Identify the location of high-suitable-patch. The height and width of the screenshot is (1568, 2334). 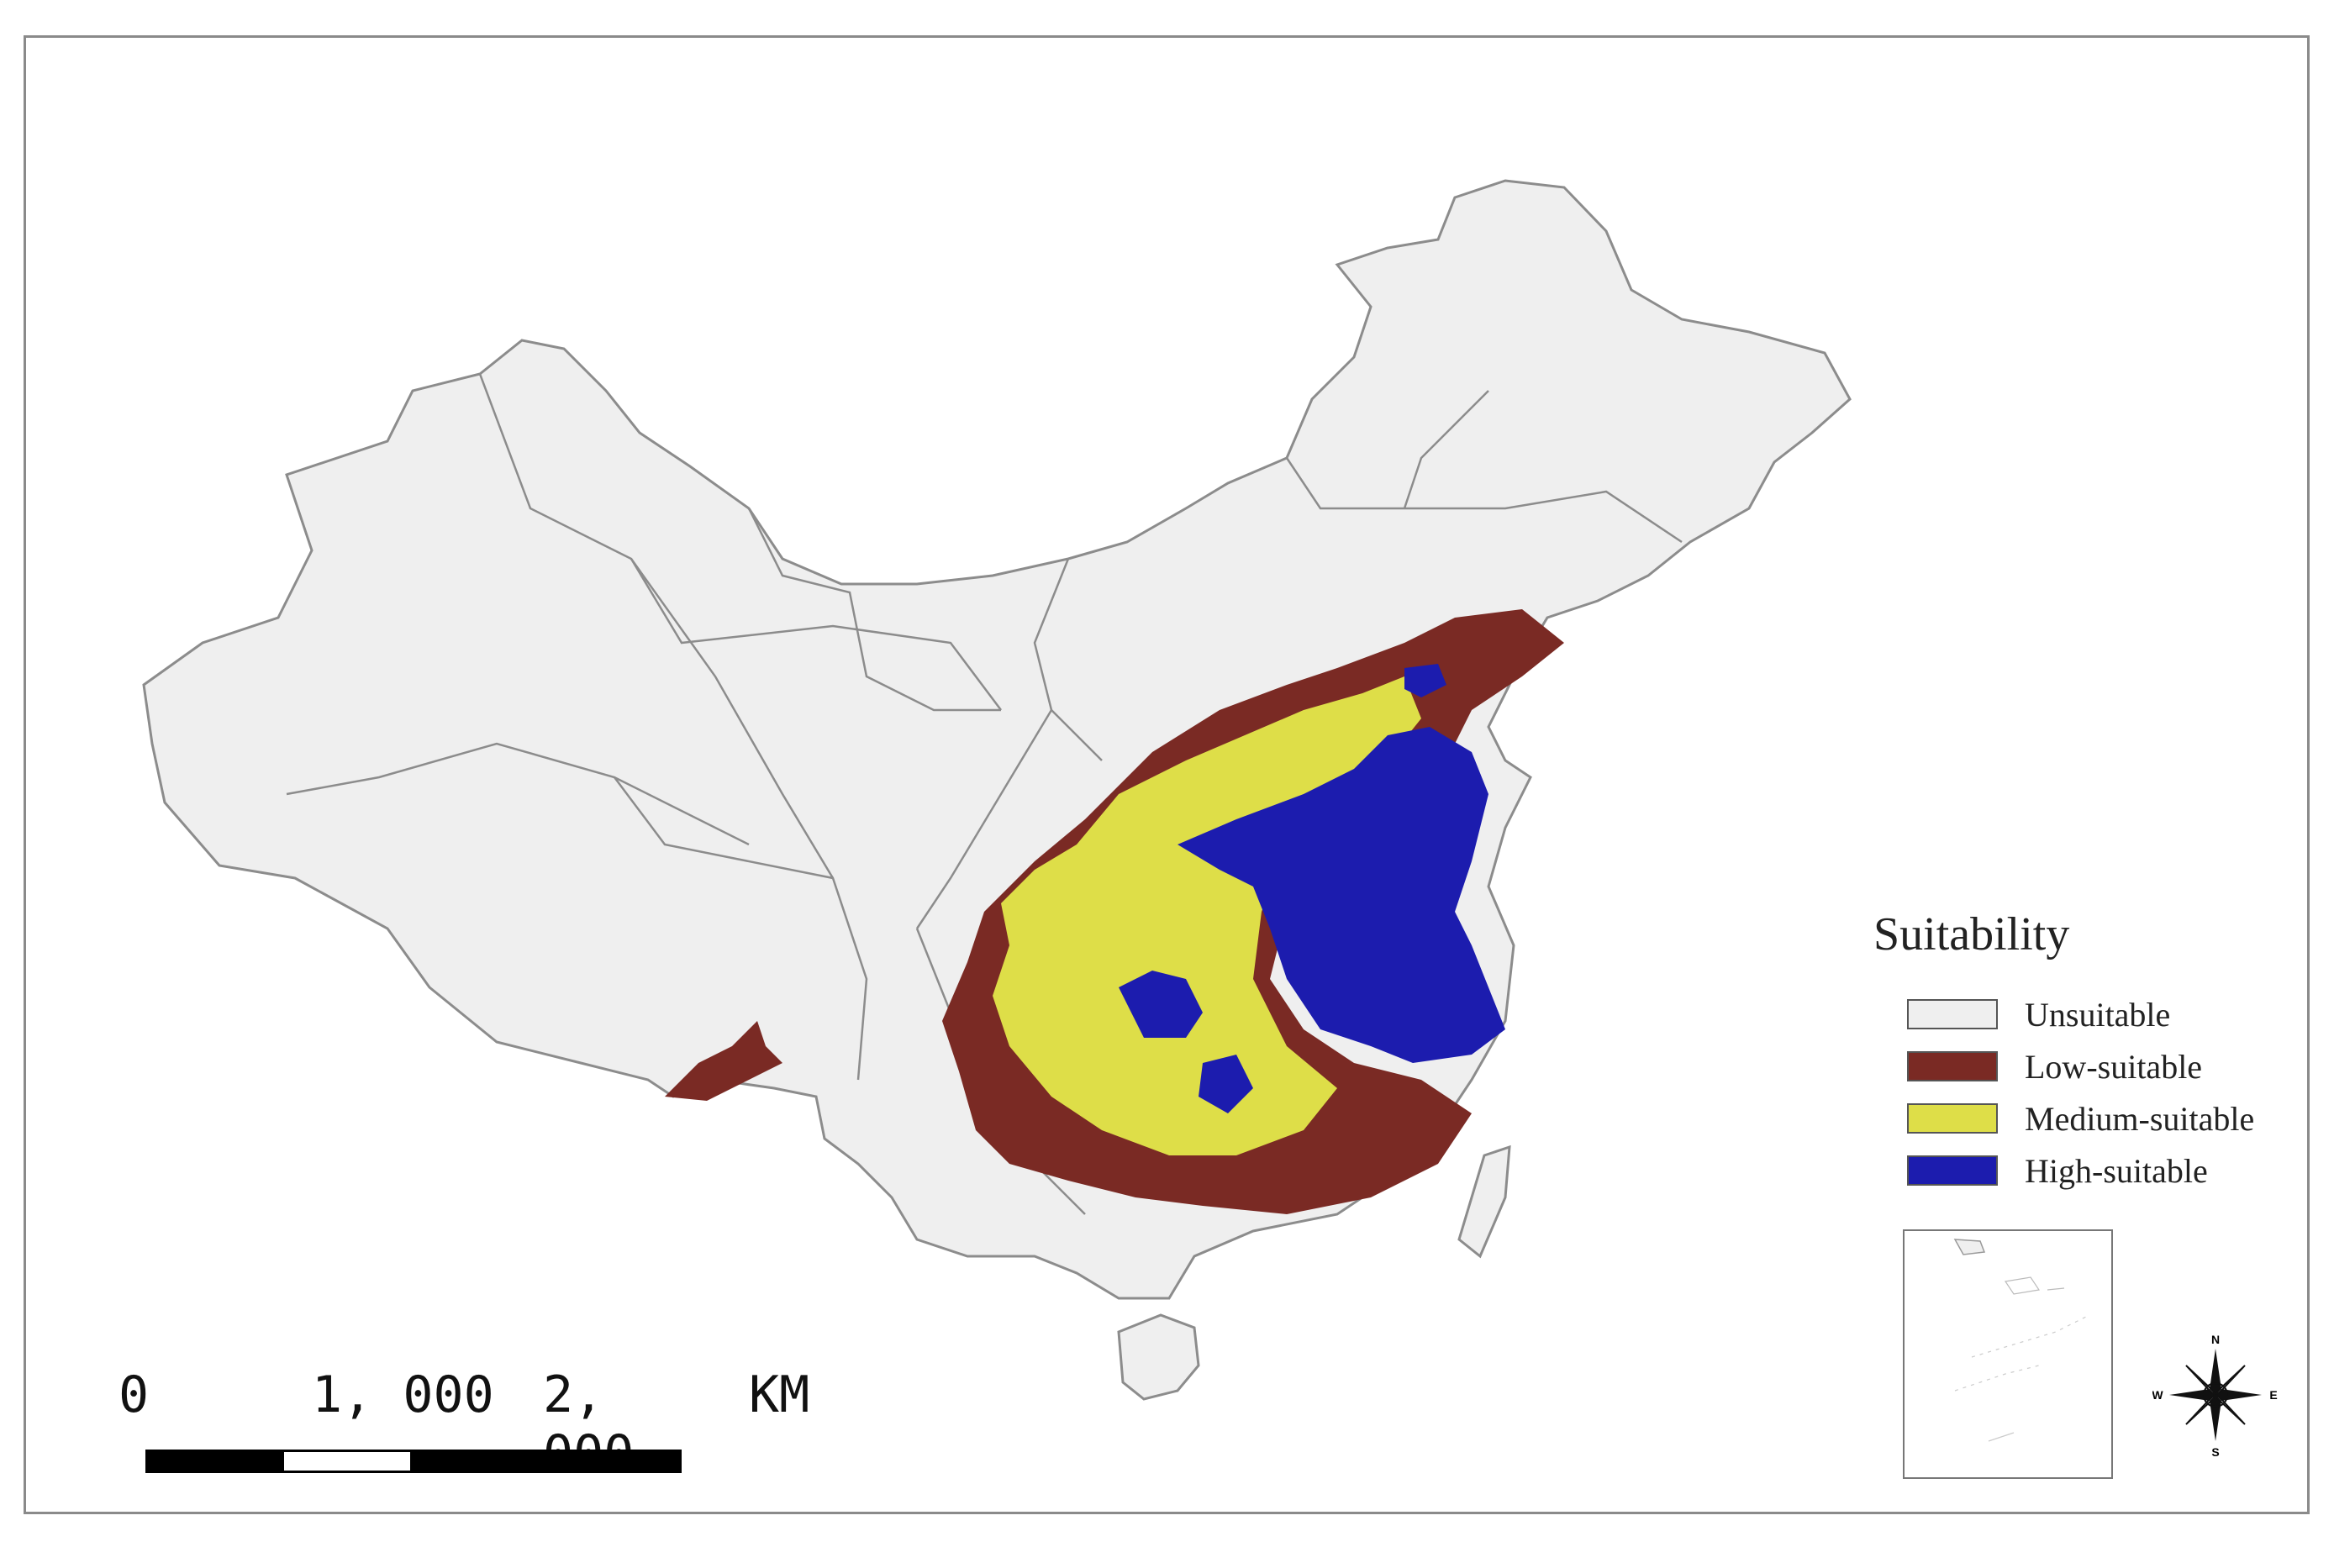
(1161, 1004).